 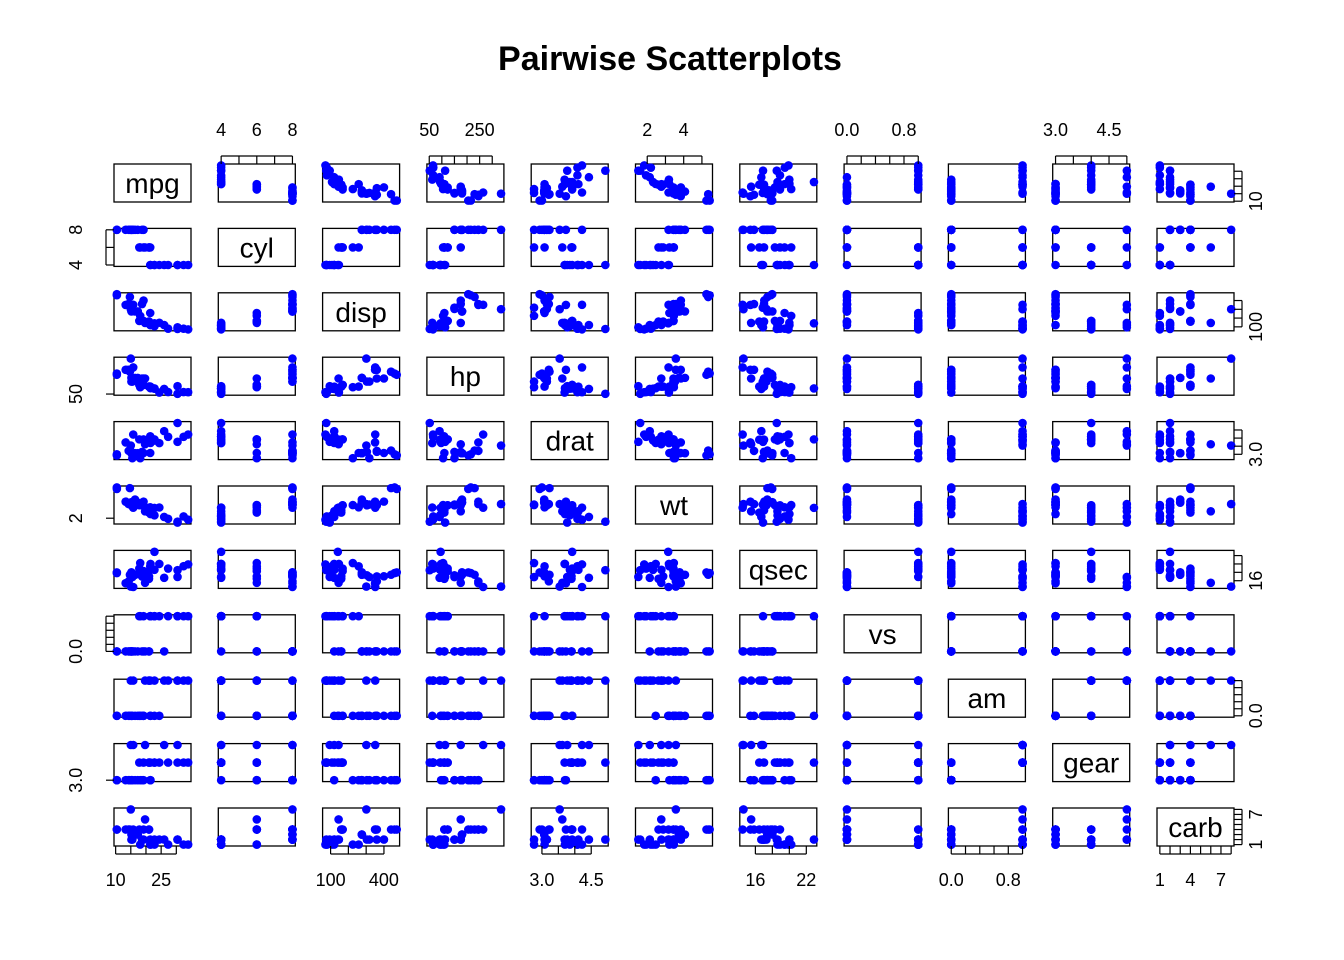 What do you see at coordinates (778, 376) in the screenshot?
I see `panel-hp-vs-qsec` at bounding box center [778, 376].